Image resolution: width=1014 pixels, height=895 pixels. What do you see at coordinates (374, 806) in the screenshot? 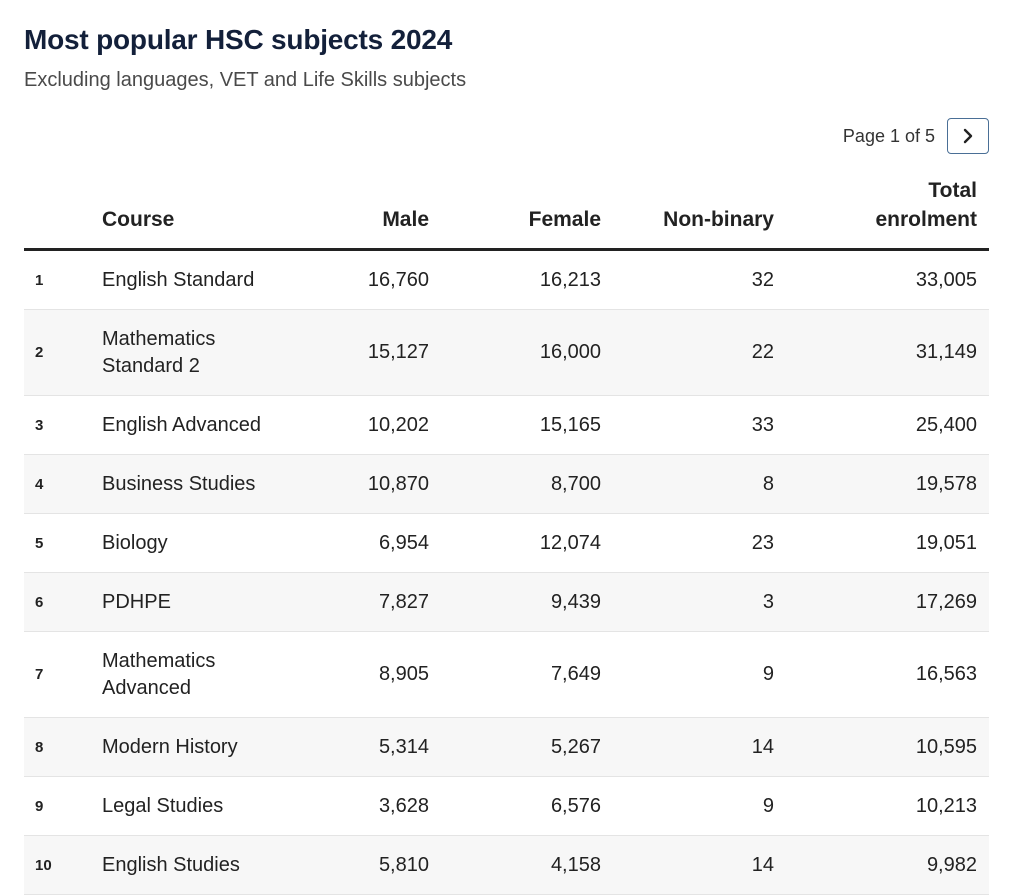
I see `cell-male: 3,628` at bounding box center [374, 806].